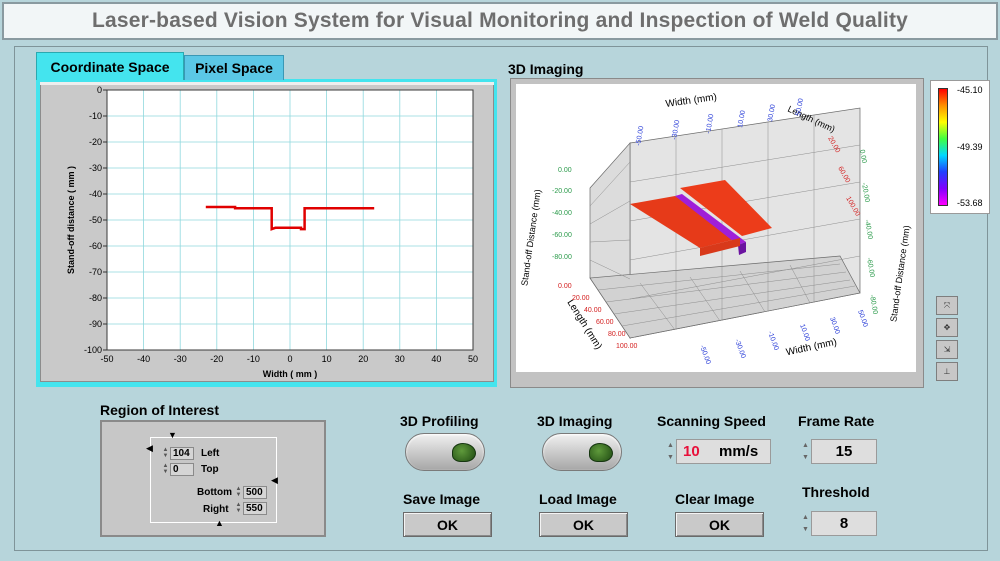 The height and width of the screenshot is (561, 1000). Describe the element at coordinates (439, 421) in the screenshot. I see `profiling-label: 3D Profiling` at that location.